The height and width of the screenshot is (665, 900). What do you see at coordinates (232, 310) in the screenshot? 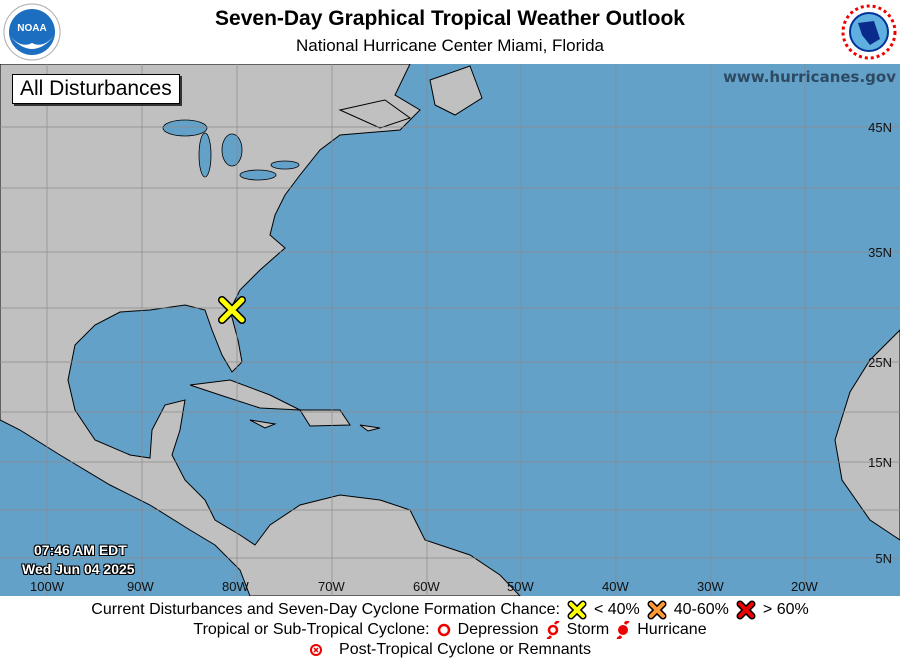
I see `disturbance-marker` at bounding box center [232, 310].